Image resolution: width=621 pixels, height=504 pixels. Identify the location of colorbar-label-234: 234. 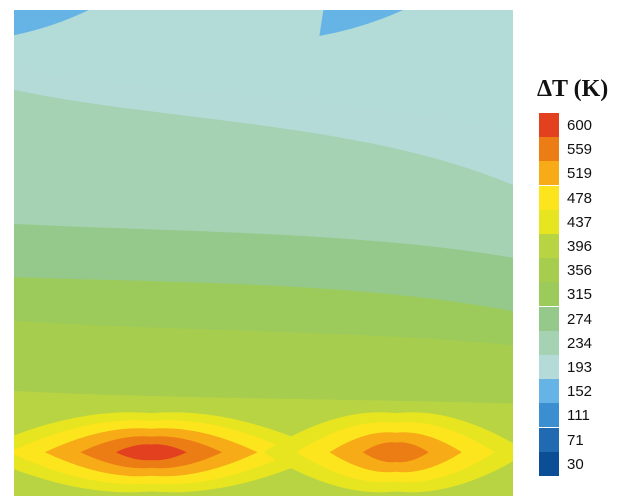
(580, 343).